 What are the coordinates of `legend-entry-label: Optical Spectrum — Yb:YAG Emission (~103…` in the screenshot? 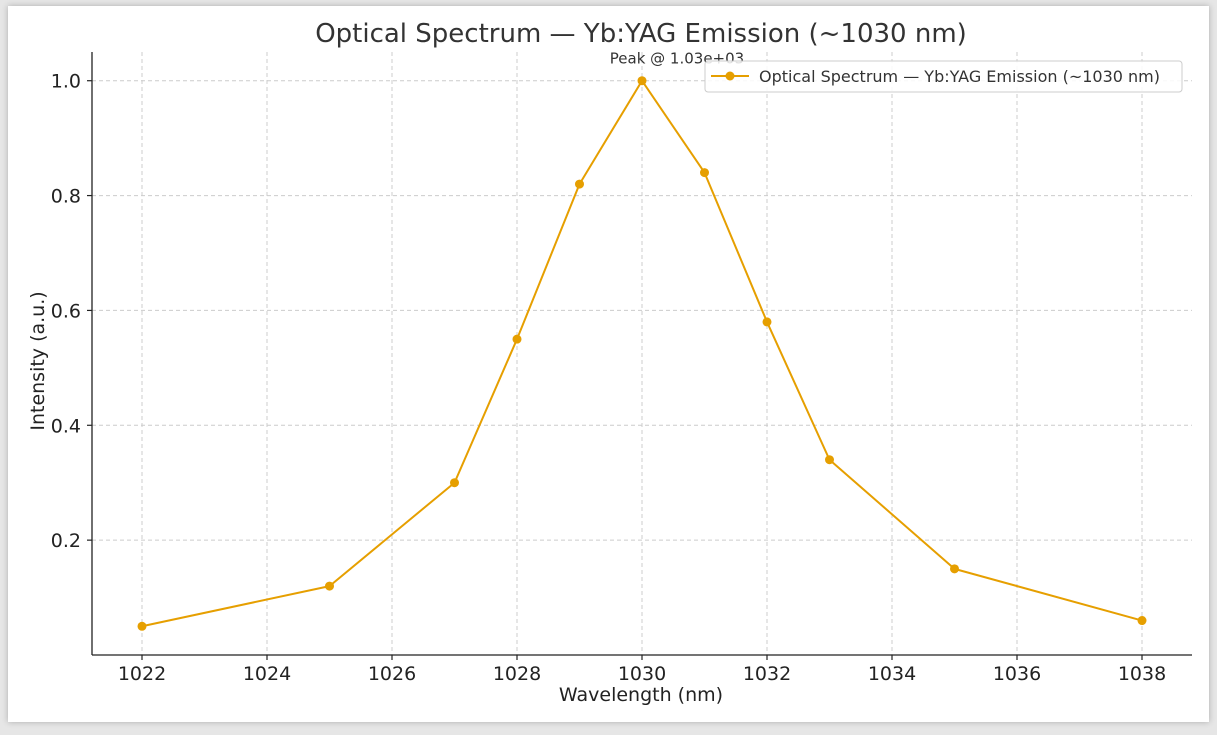 It's located at (959, 76).